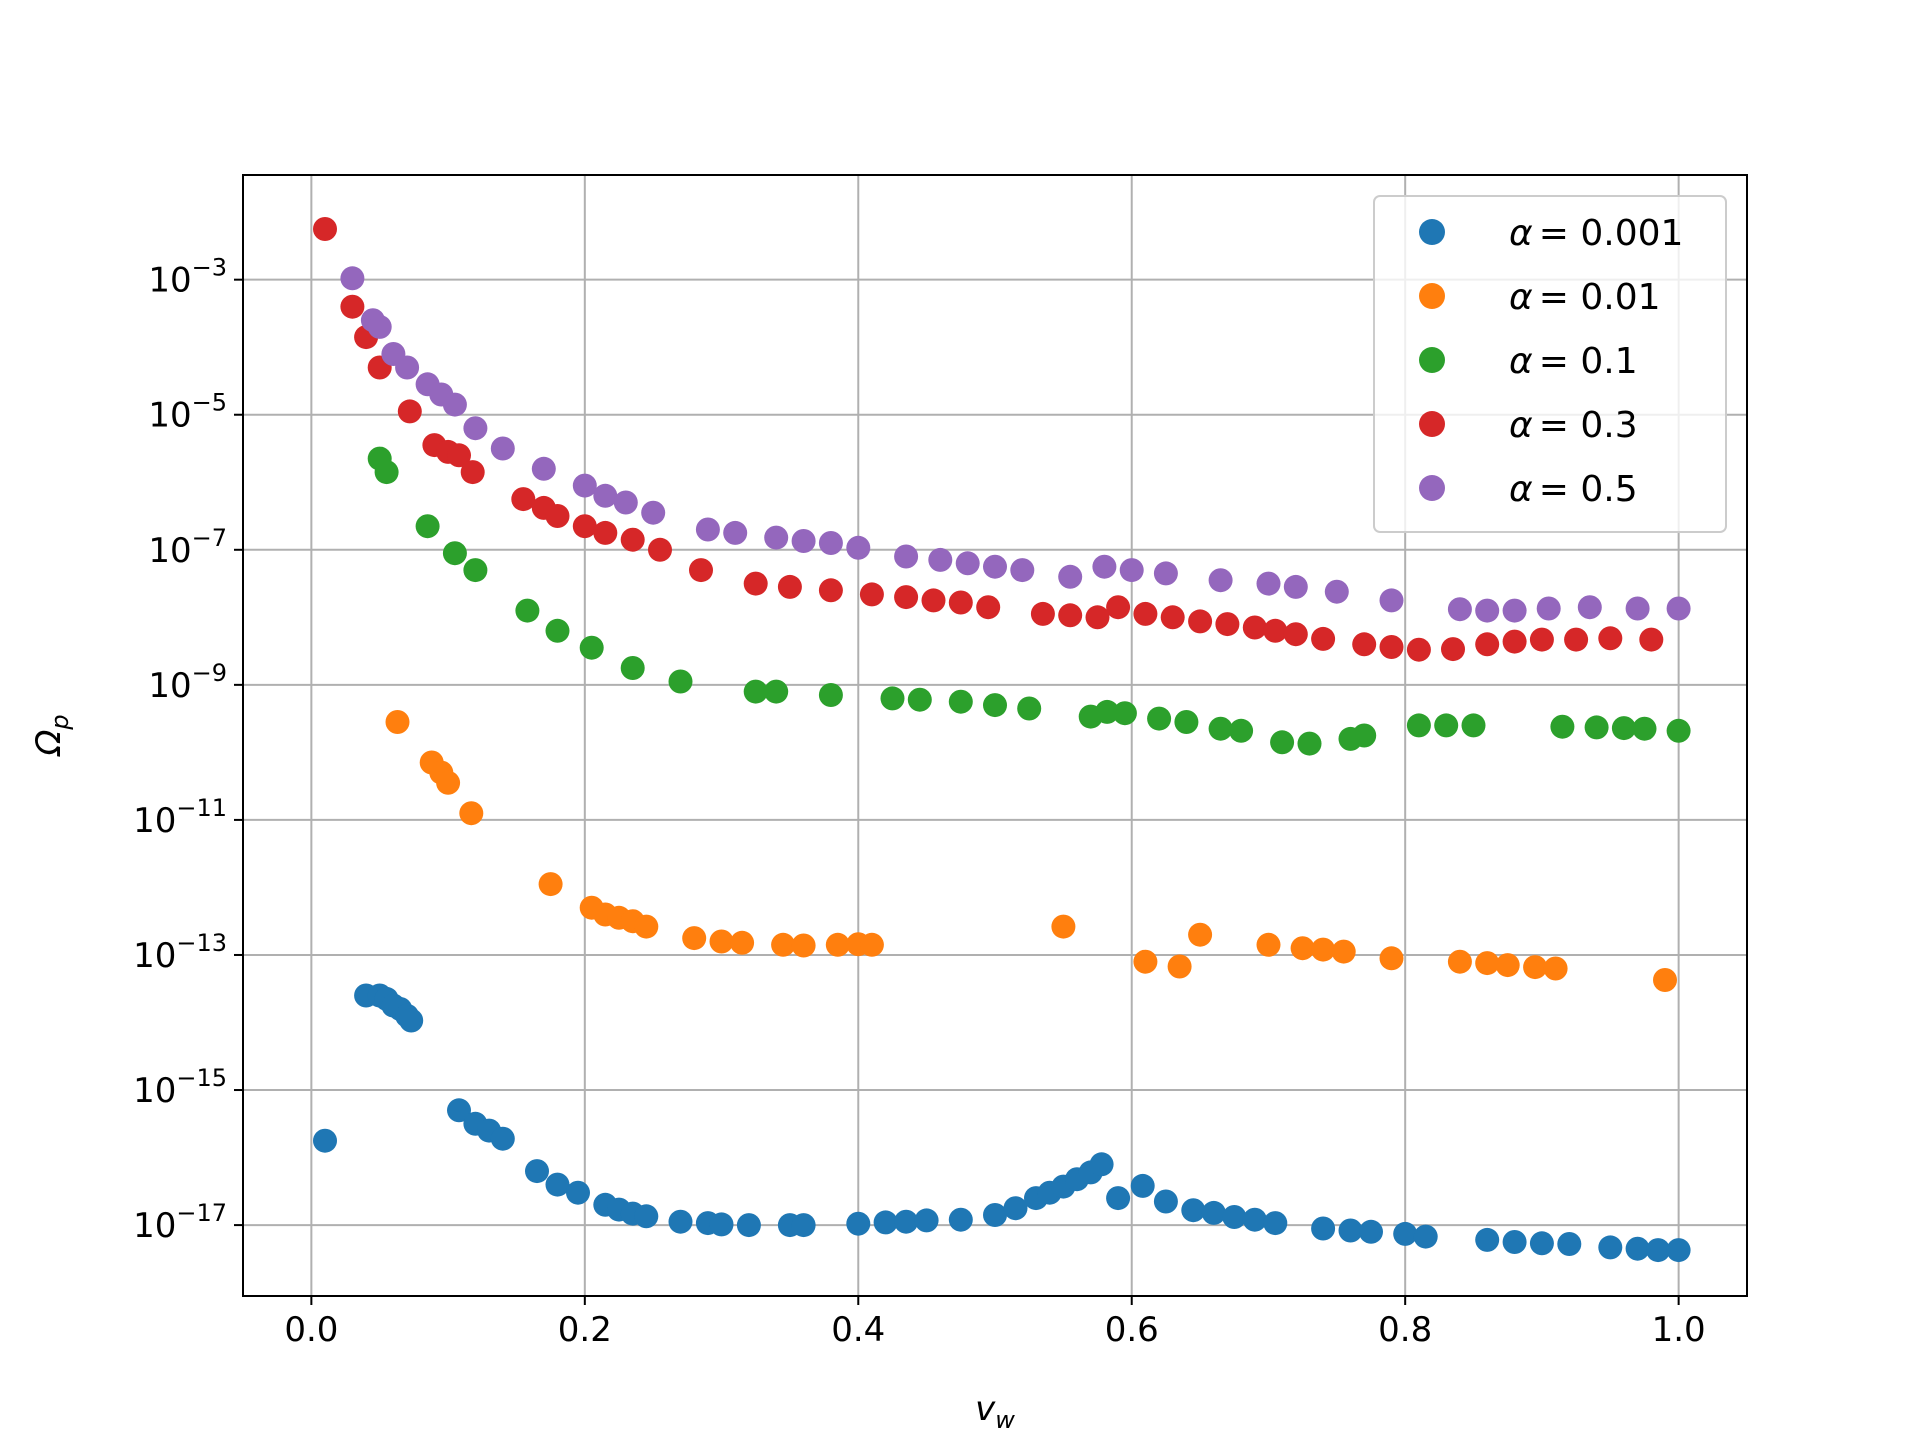 The width and height of the screenshot is (1920, 1440). Describe the element at coordinates (1573, 489) in the screenshot. I see `legend-label: α = 0.5` at that location.